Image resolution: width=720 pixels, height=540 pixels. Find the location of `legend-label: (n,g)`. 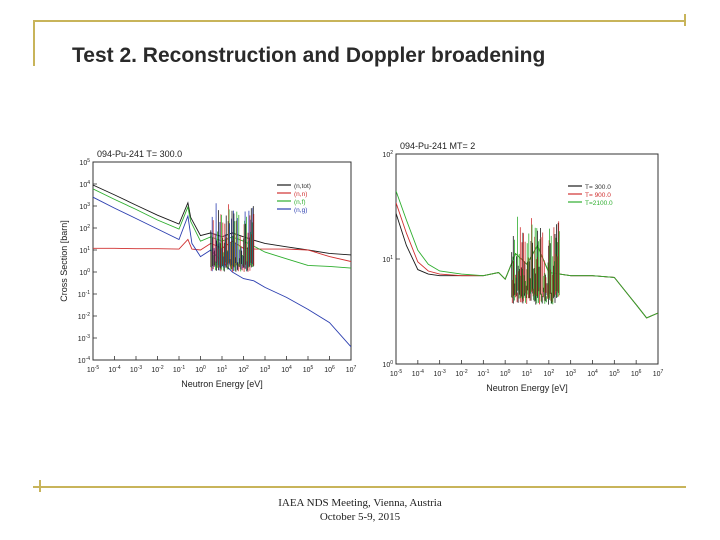

legend-label: (n,g) is located at coordinates (300, 210).